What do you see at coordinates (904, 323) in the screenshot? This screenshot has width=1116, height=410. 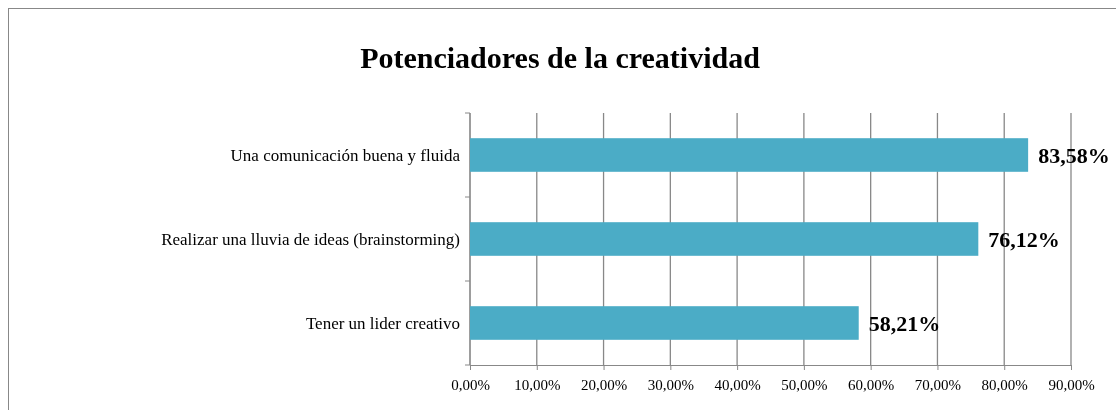 I see `data-label: 58,21%` at bounding box center [904, 323].